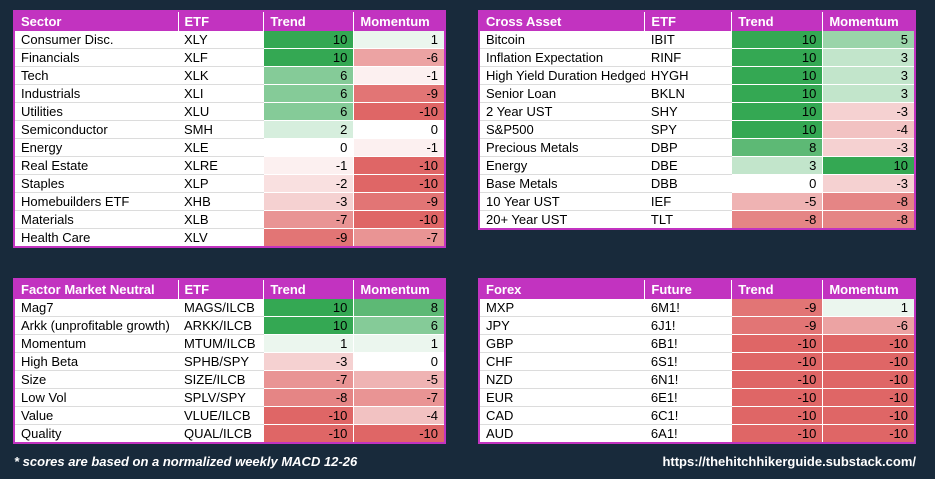  I want to click on momentum-score-cell: 10, so click(868, 165).